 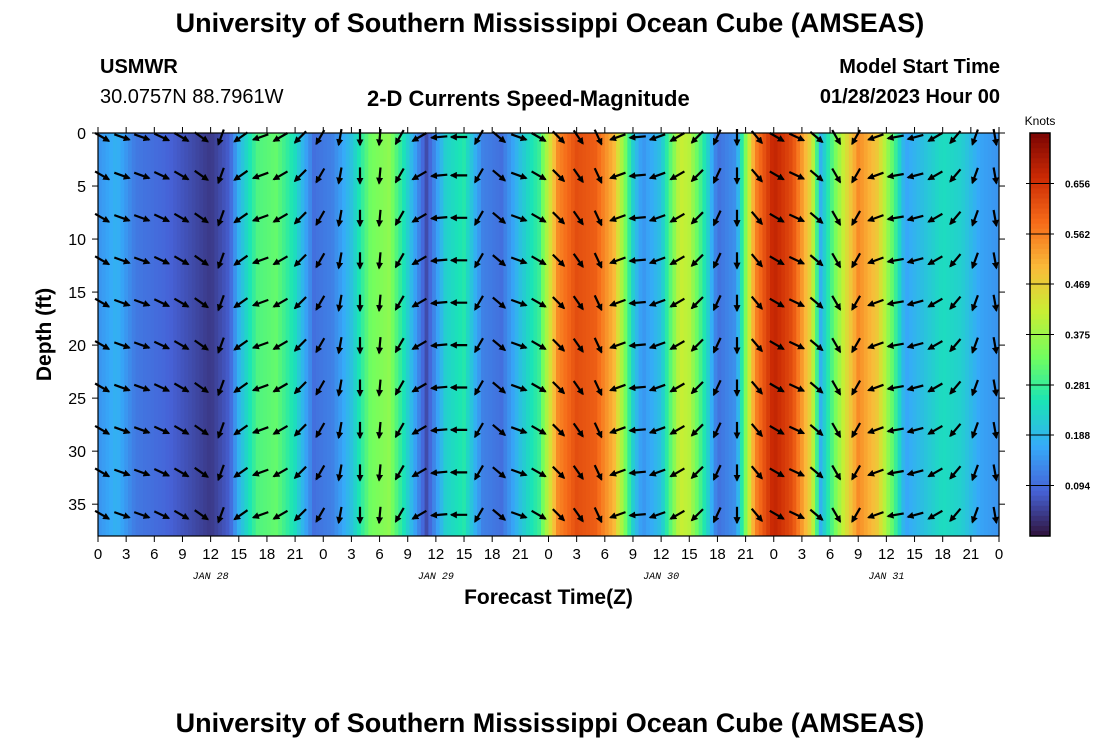 What do you see at coordinates (139, 67) in the screenshot?
I see `station-name: USMWR` at bounding box center [139, 67].